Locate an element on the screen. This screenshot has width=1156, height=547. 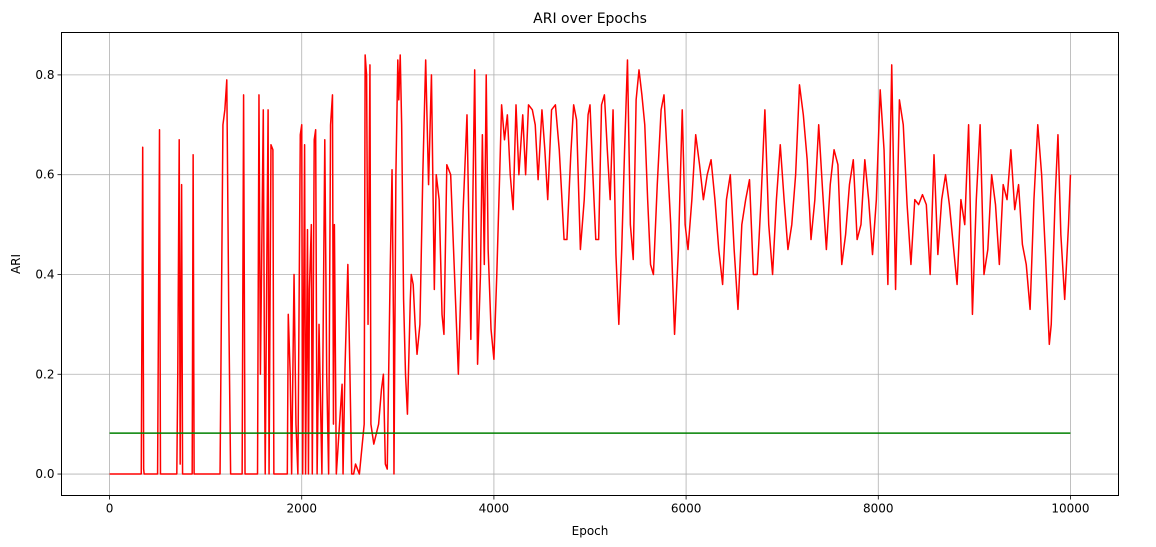
x-tick-label: 4000 is located at coordinates (494, 509).